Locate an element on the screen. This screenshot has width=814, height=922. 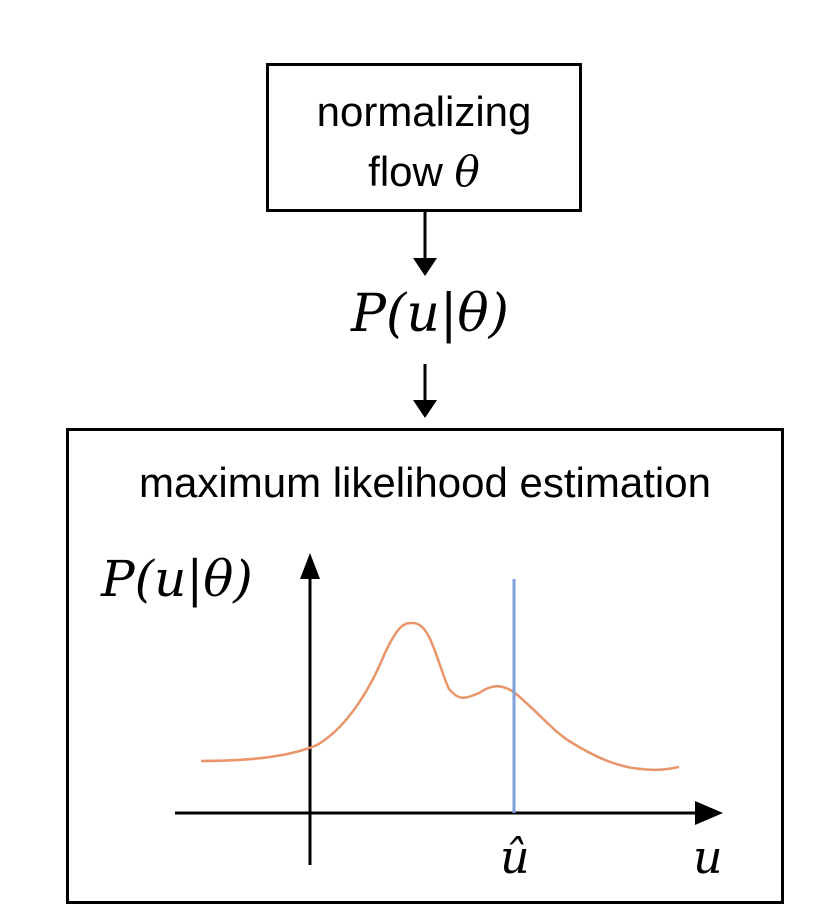
likelihood-label: P(u|θ) is located at coordinates (430, 314).